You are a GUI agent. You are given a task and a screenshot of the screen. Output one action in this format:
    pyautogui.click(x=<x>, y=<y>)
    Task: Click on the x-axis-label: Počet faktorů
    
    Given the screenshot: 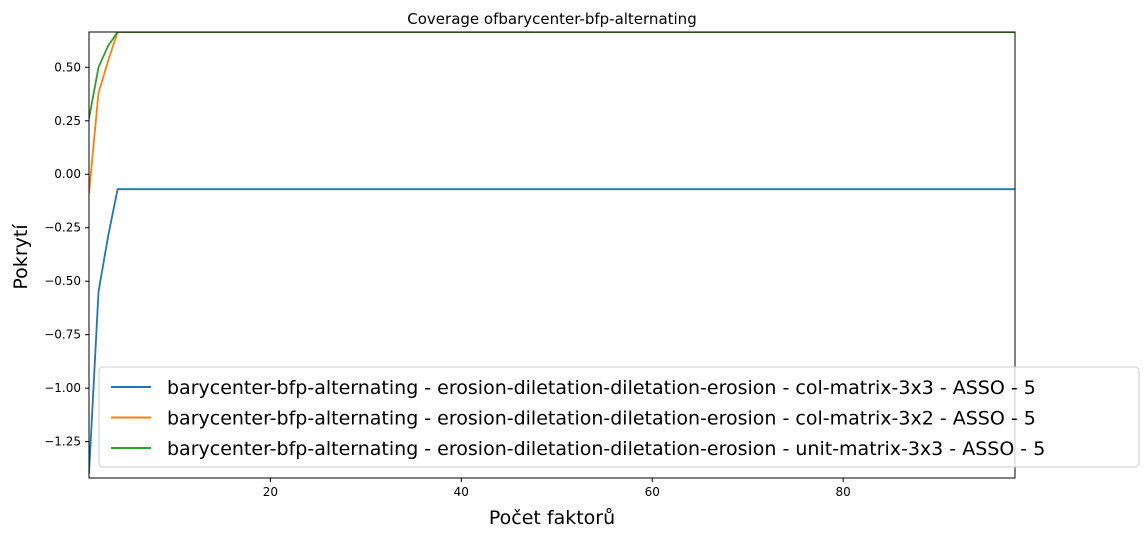 What is the action you would take?
    pyautogui.click(x=552, y=518)
    